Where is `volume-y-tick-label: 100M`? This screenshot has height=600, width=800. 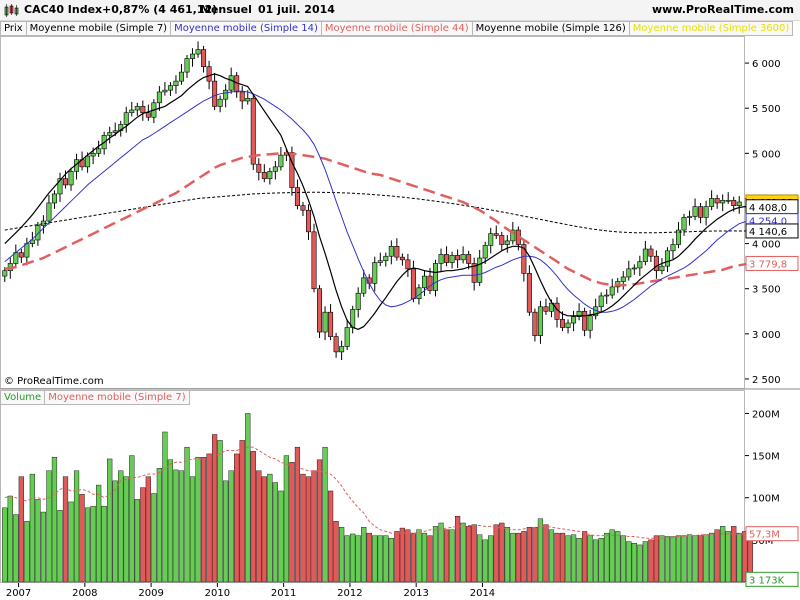
volume-y-tick-label: 100M is located at coordinates (766, 499).